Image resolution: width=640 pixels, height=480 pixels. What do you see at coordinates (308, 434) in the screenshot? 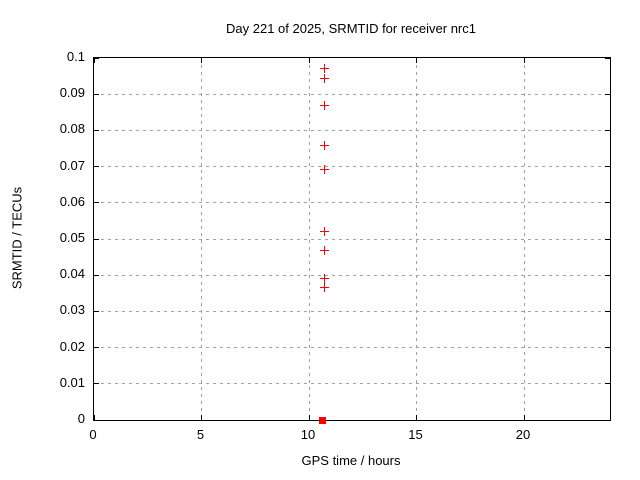
I see `x-tick-label: 10` at bounding box center [308, 434].